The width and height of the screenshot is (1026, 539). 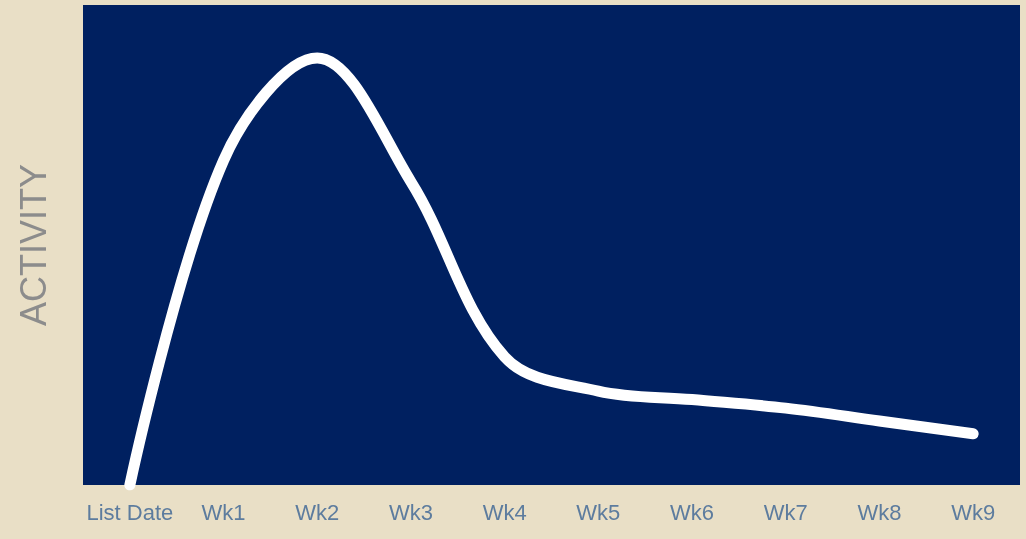 What do you see at coordinates (598, 512) in the screenshot?
I see `x-tick-label: Wk5` at bounding box center [598, 512].